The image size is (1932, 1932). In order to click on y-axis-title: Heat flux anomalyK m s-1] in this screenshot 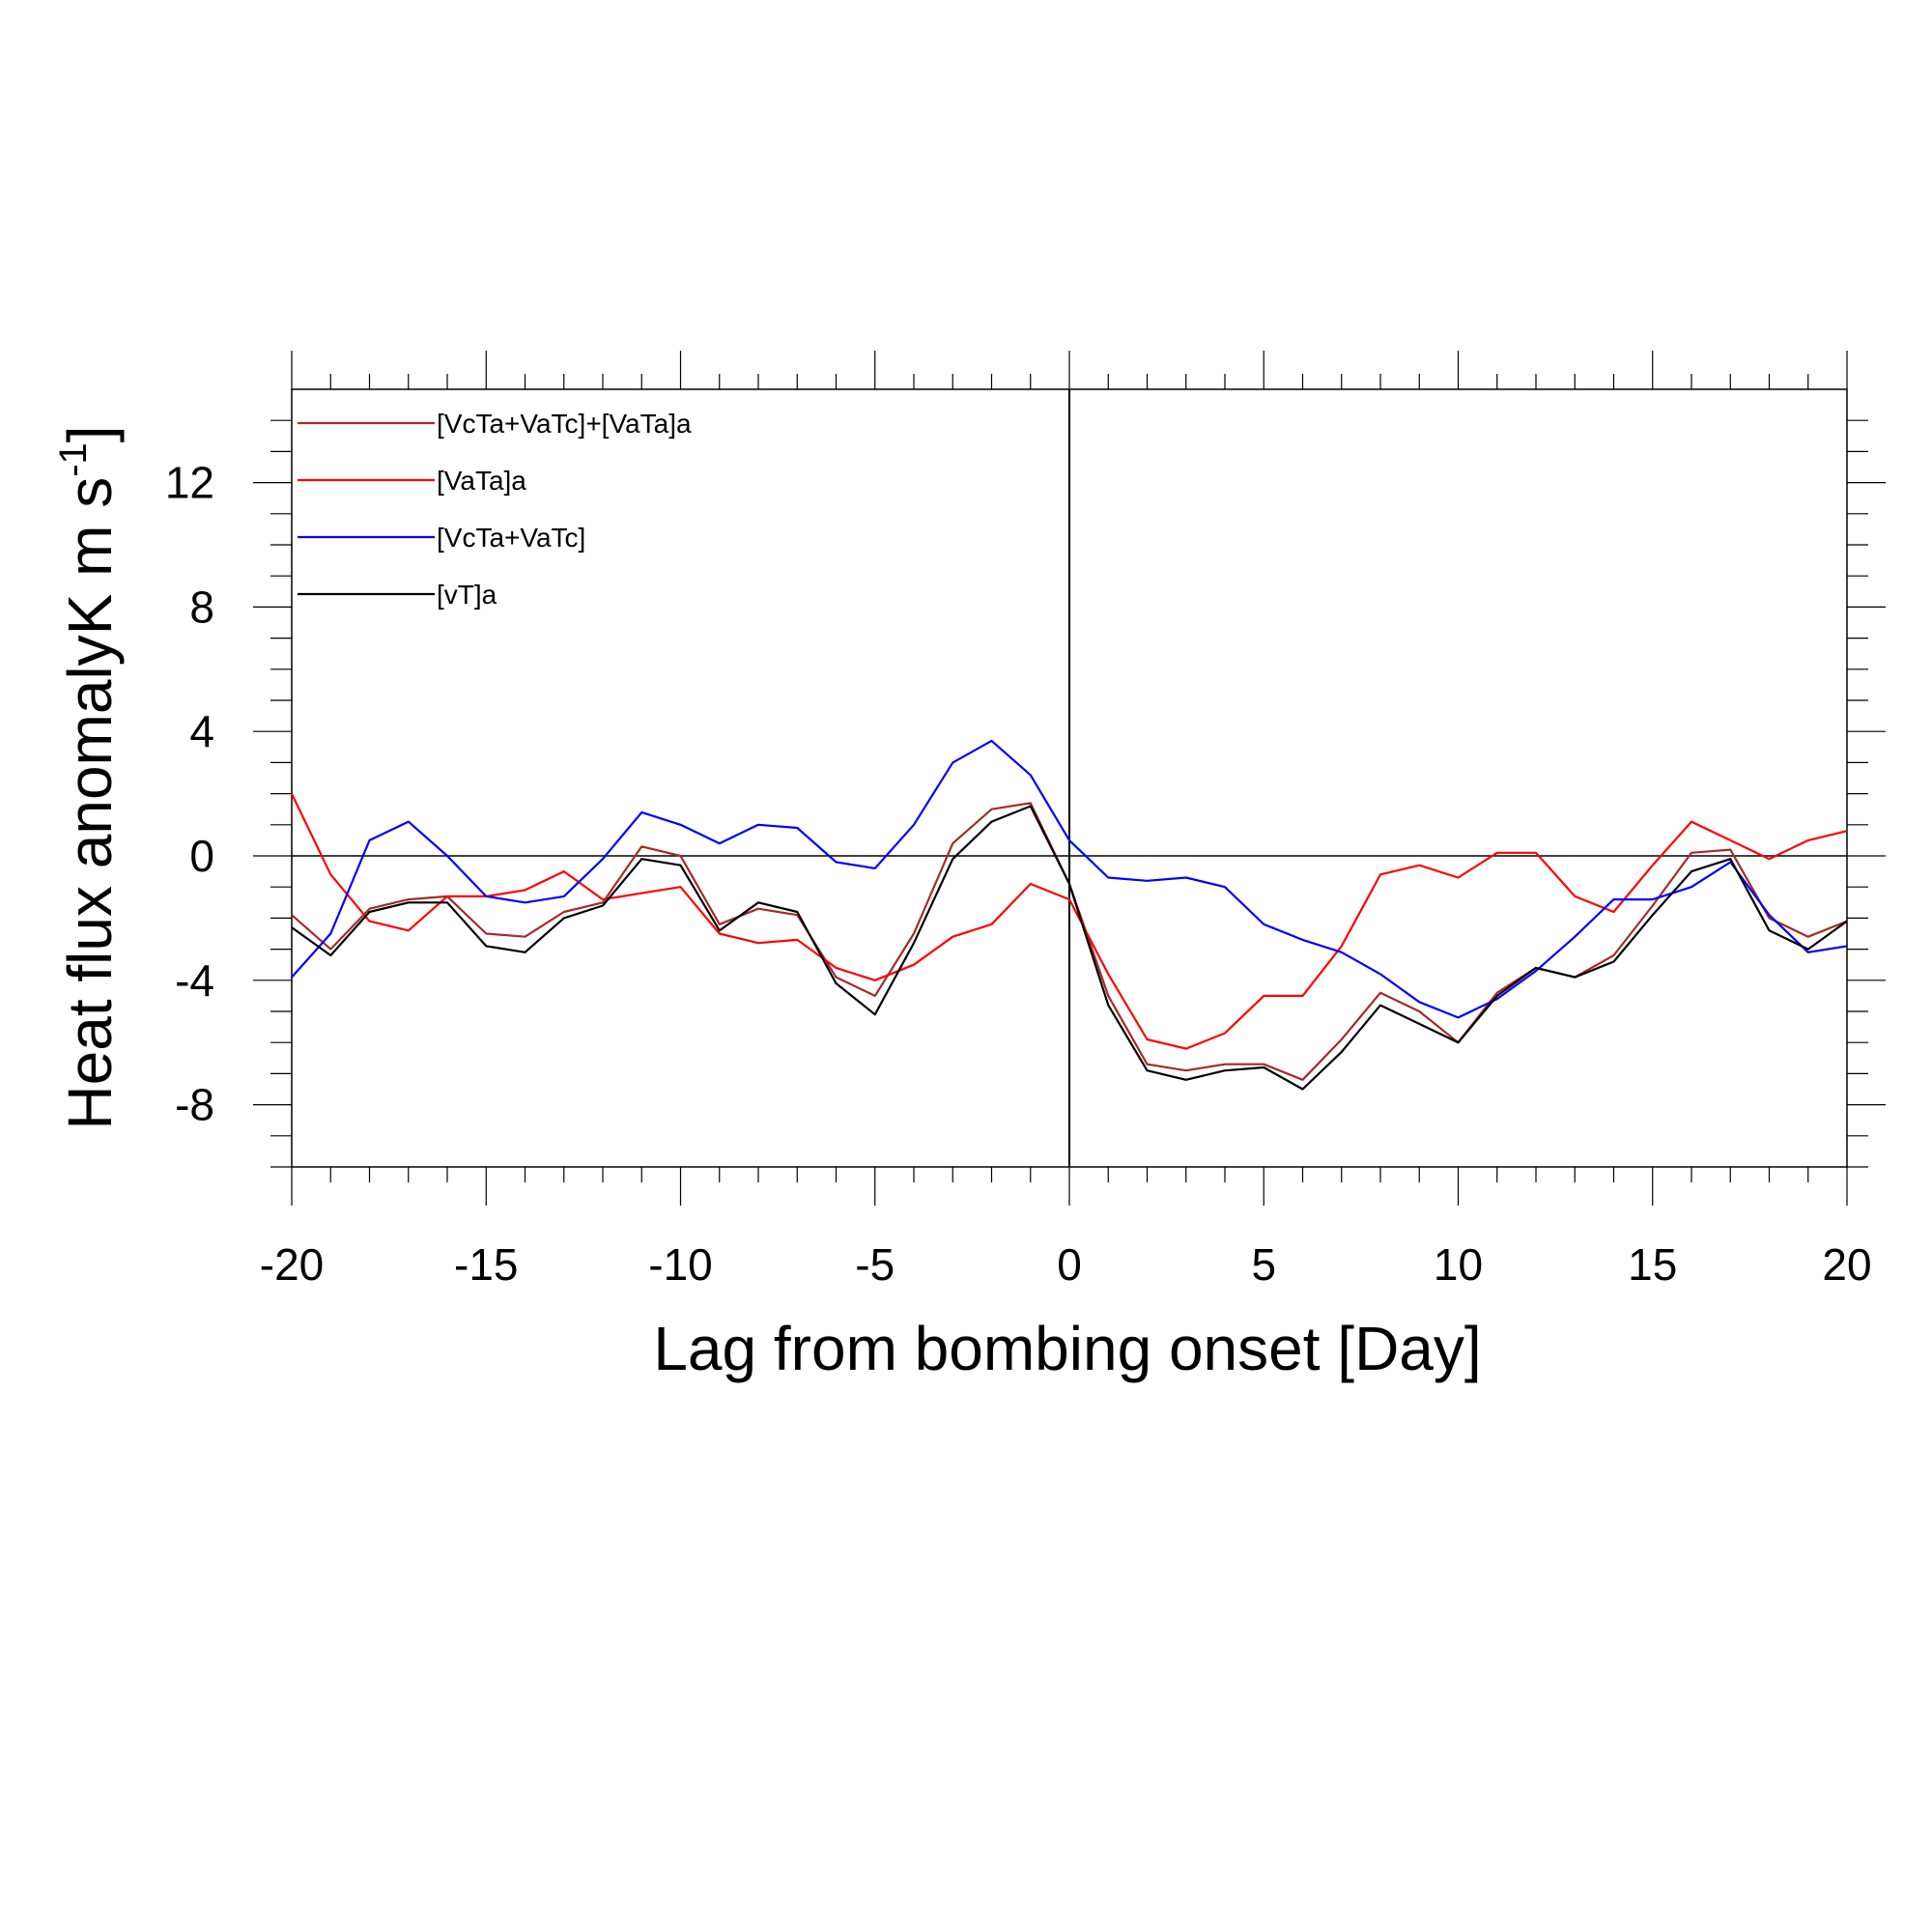, I will do `click(88, 777)`.